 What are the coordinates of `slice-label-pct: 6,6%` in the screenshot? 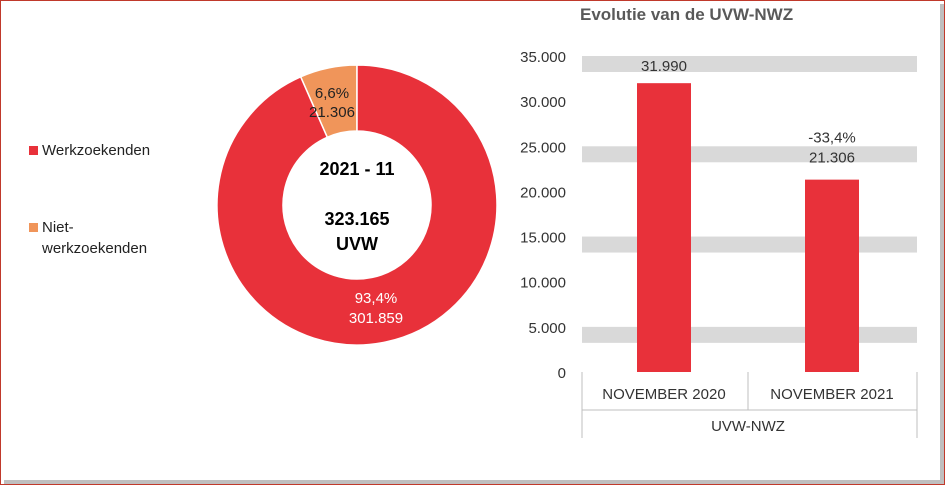 It's located at (332, 93).